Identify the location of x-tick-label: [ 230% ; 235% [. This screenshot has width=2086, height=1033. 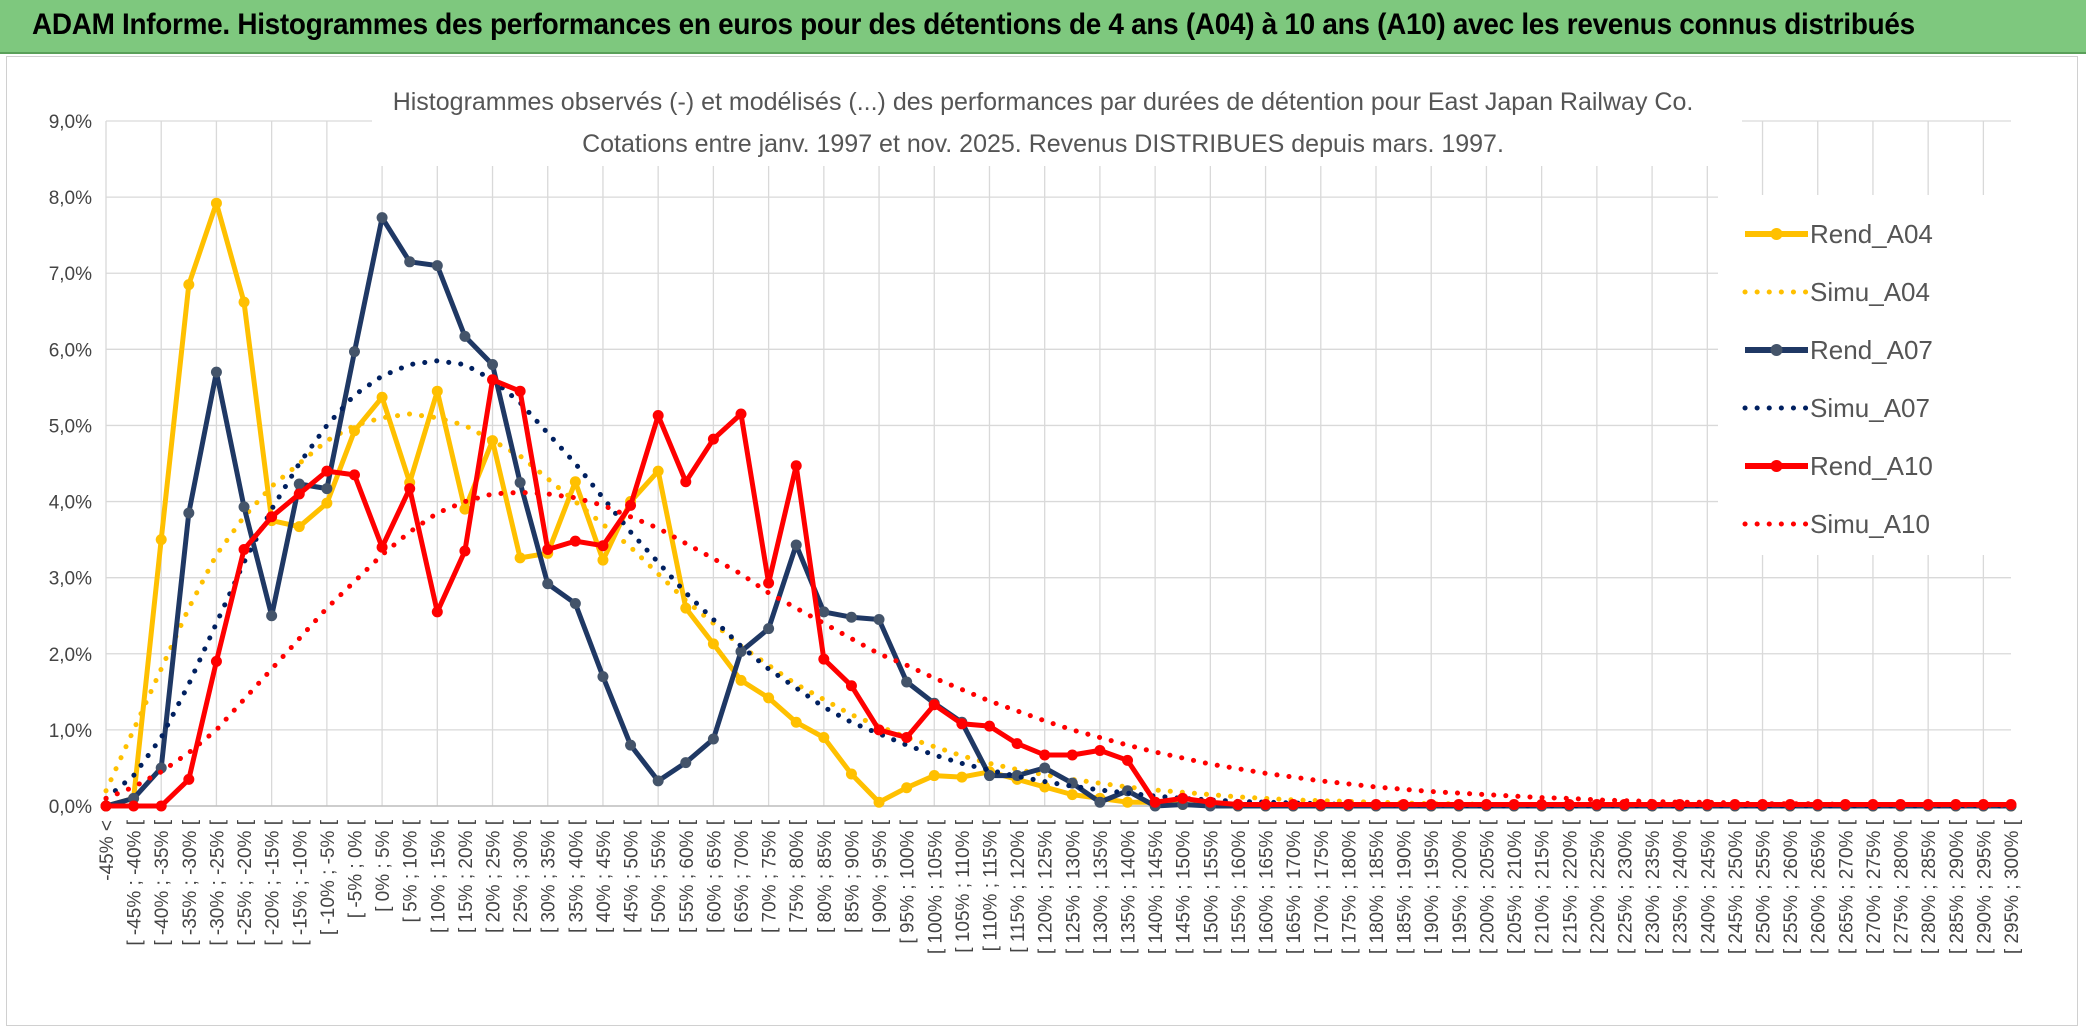
(1653, 886).